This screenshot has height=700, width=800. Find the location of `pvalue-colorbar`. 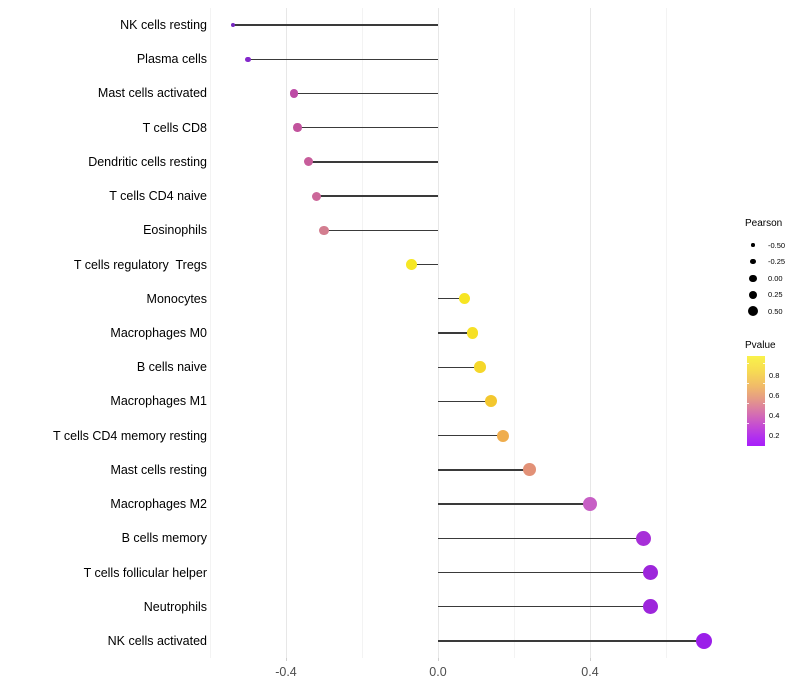

pvalue-colorbar is located at coordinates (756, 401).